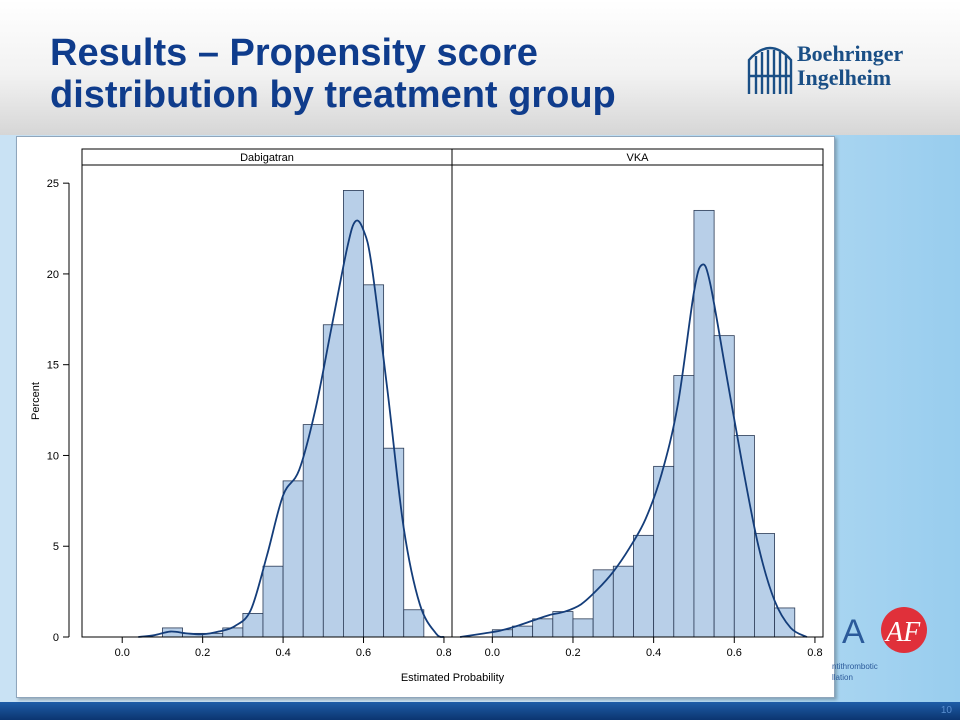 The height and width of the screenshot is (720, 960). What do you see at coordinates (850, 53) in the screenshot?
I see `logo-text-line1: Boehringer` at bounding box center [850, 53].